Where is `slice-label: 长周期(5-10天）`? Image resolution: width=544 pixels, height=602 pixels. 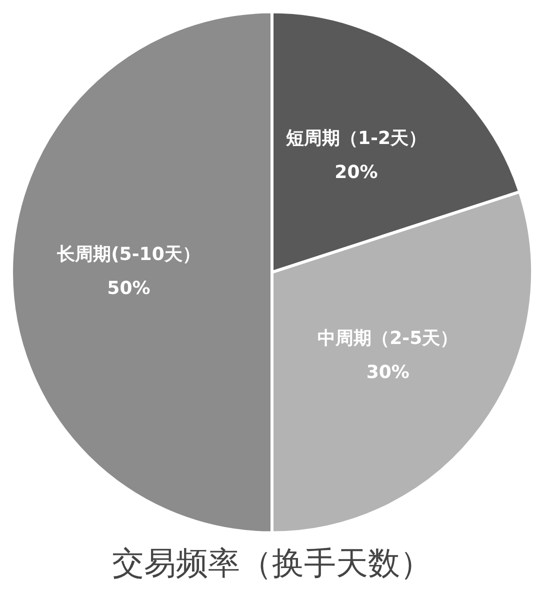
slice-label: 长周期(5-10天） is located at coordinates (128, 254).